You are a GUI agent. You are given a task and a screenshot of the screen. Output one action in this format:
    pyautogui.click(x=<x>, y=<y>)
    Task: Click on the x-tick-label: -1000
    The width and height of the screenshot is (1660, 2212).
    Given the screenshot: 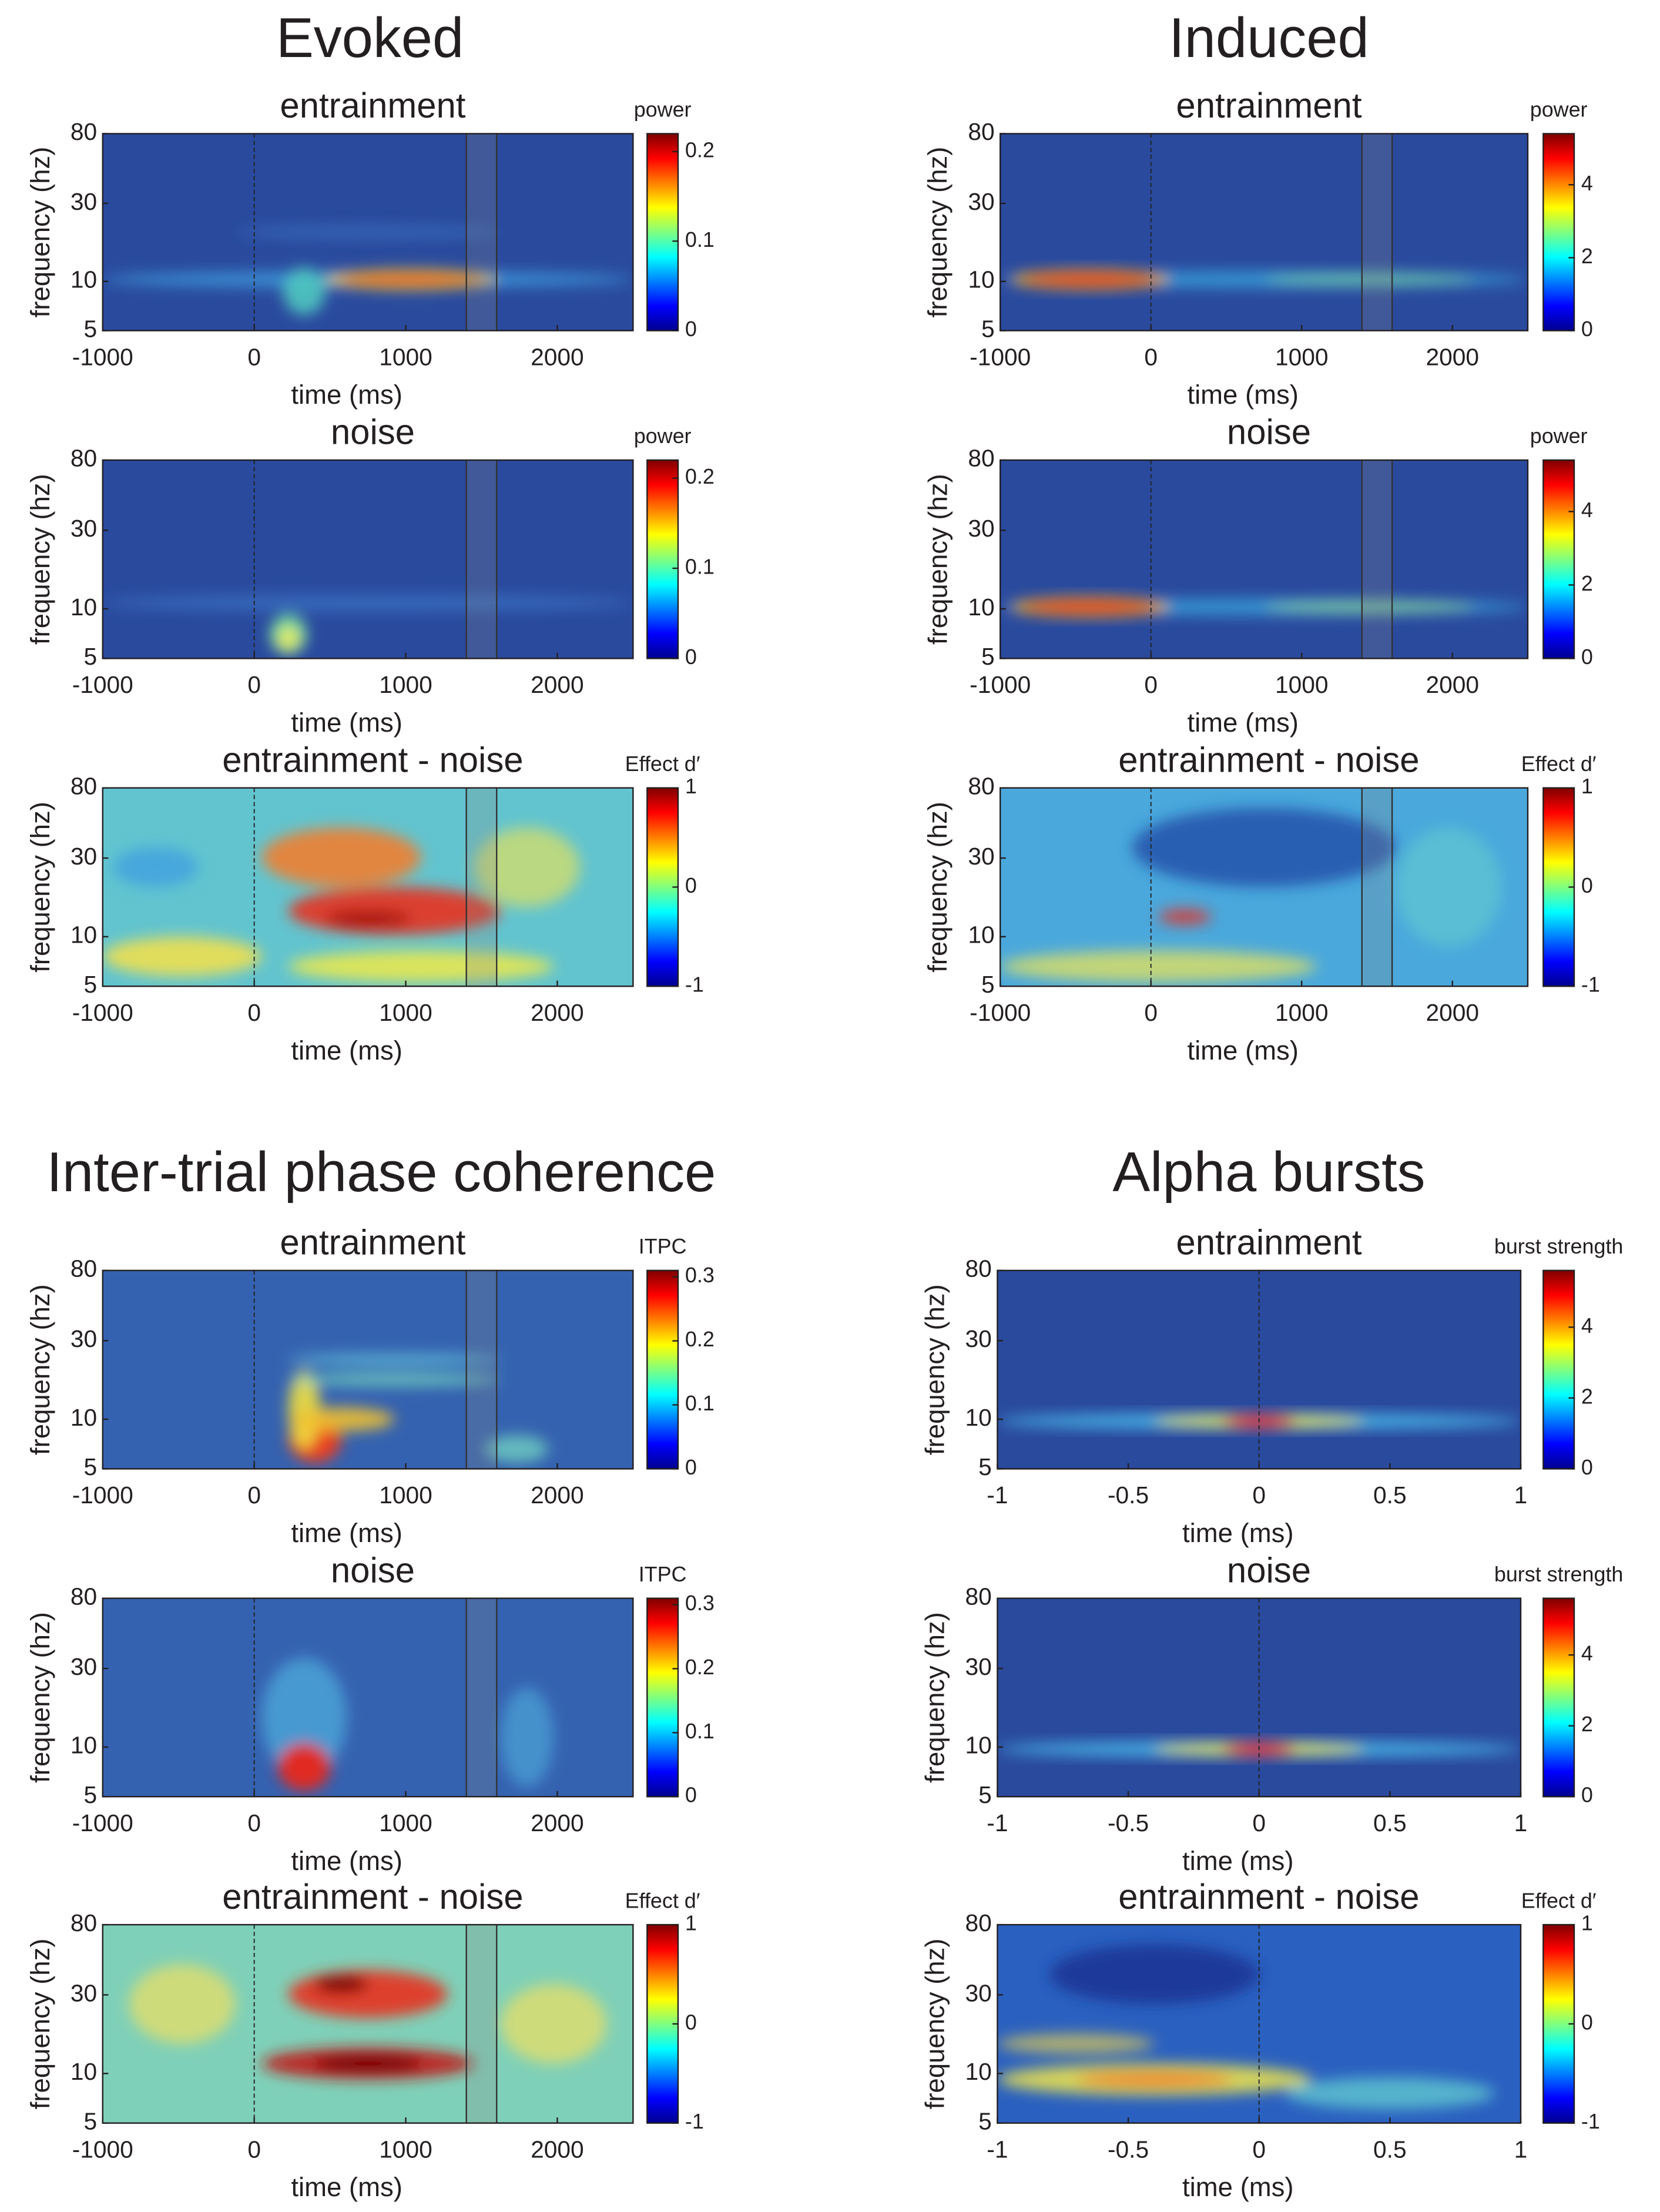 What is the action you would take?
    pyautogui.click(x=103, y=1822)
    